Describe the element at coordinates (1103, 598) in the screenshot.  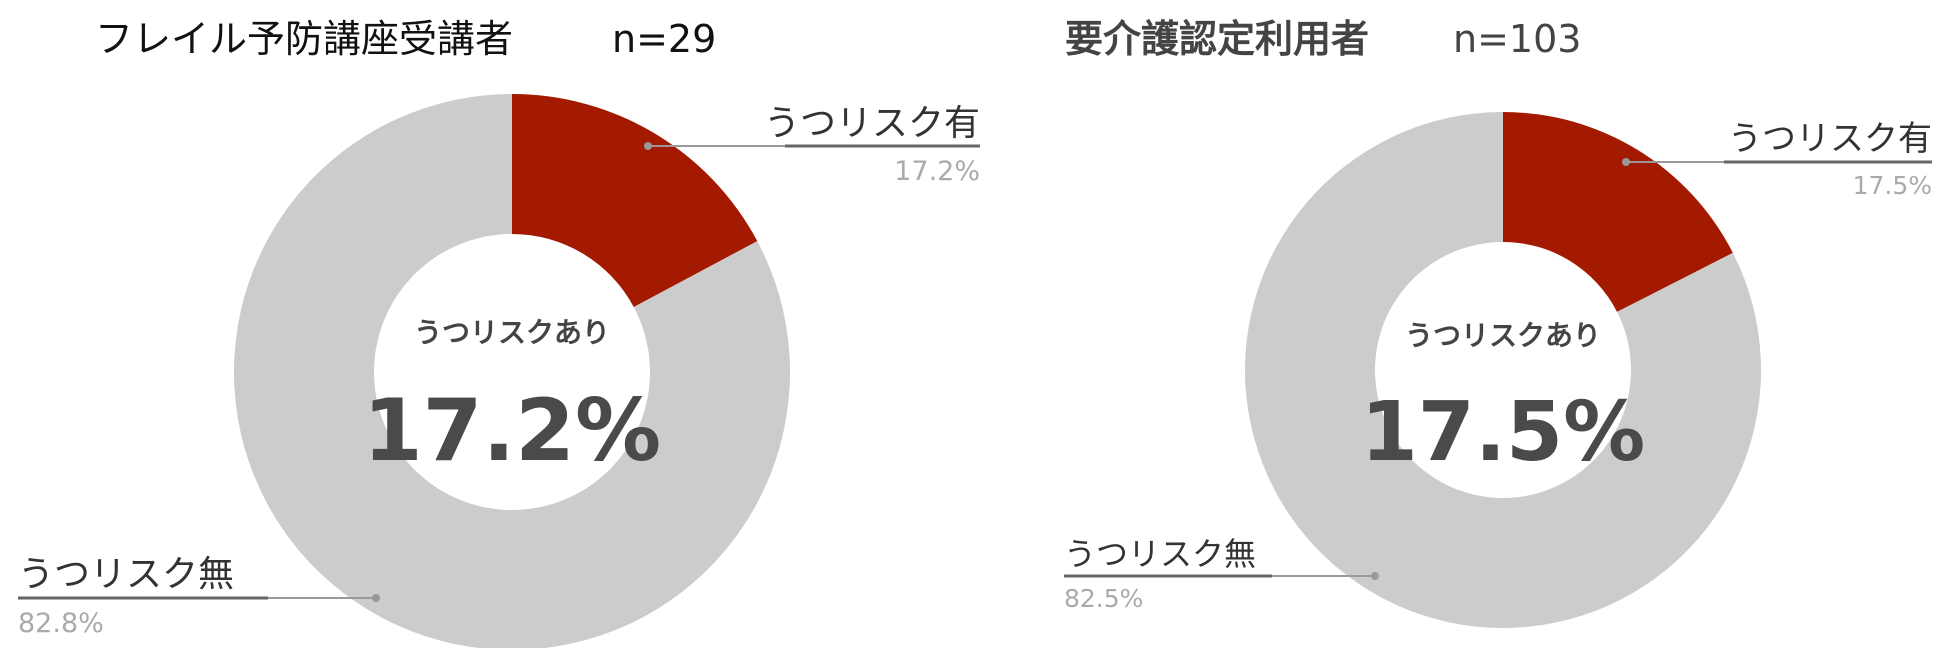
I see `slice-value-risk-no: 82.5%` at that location.